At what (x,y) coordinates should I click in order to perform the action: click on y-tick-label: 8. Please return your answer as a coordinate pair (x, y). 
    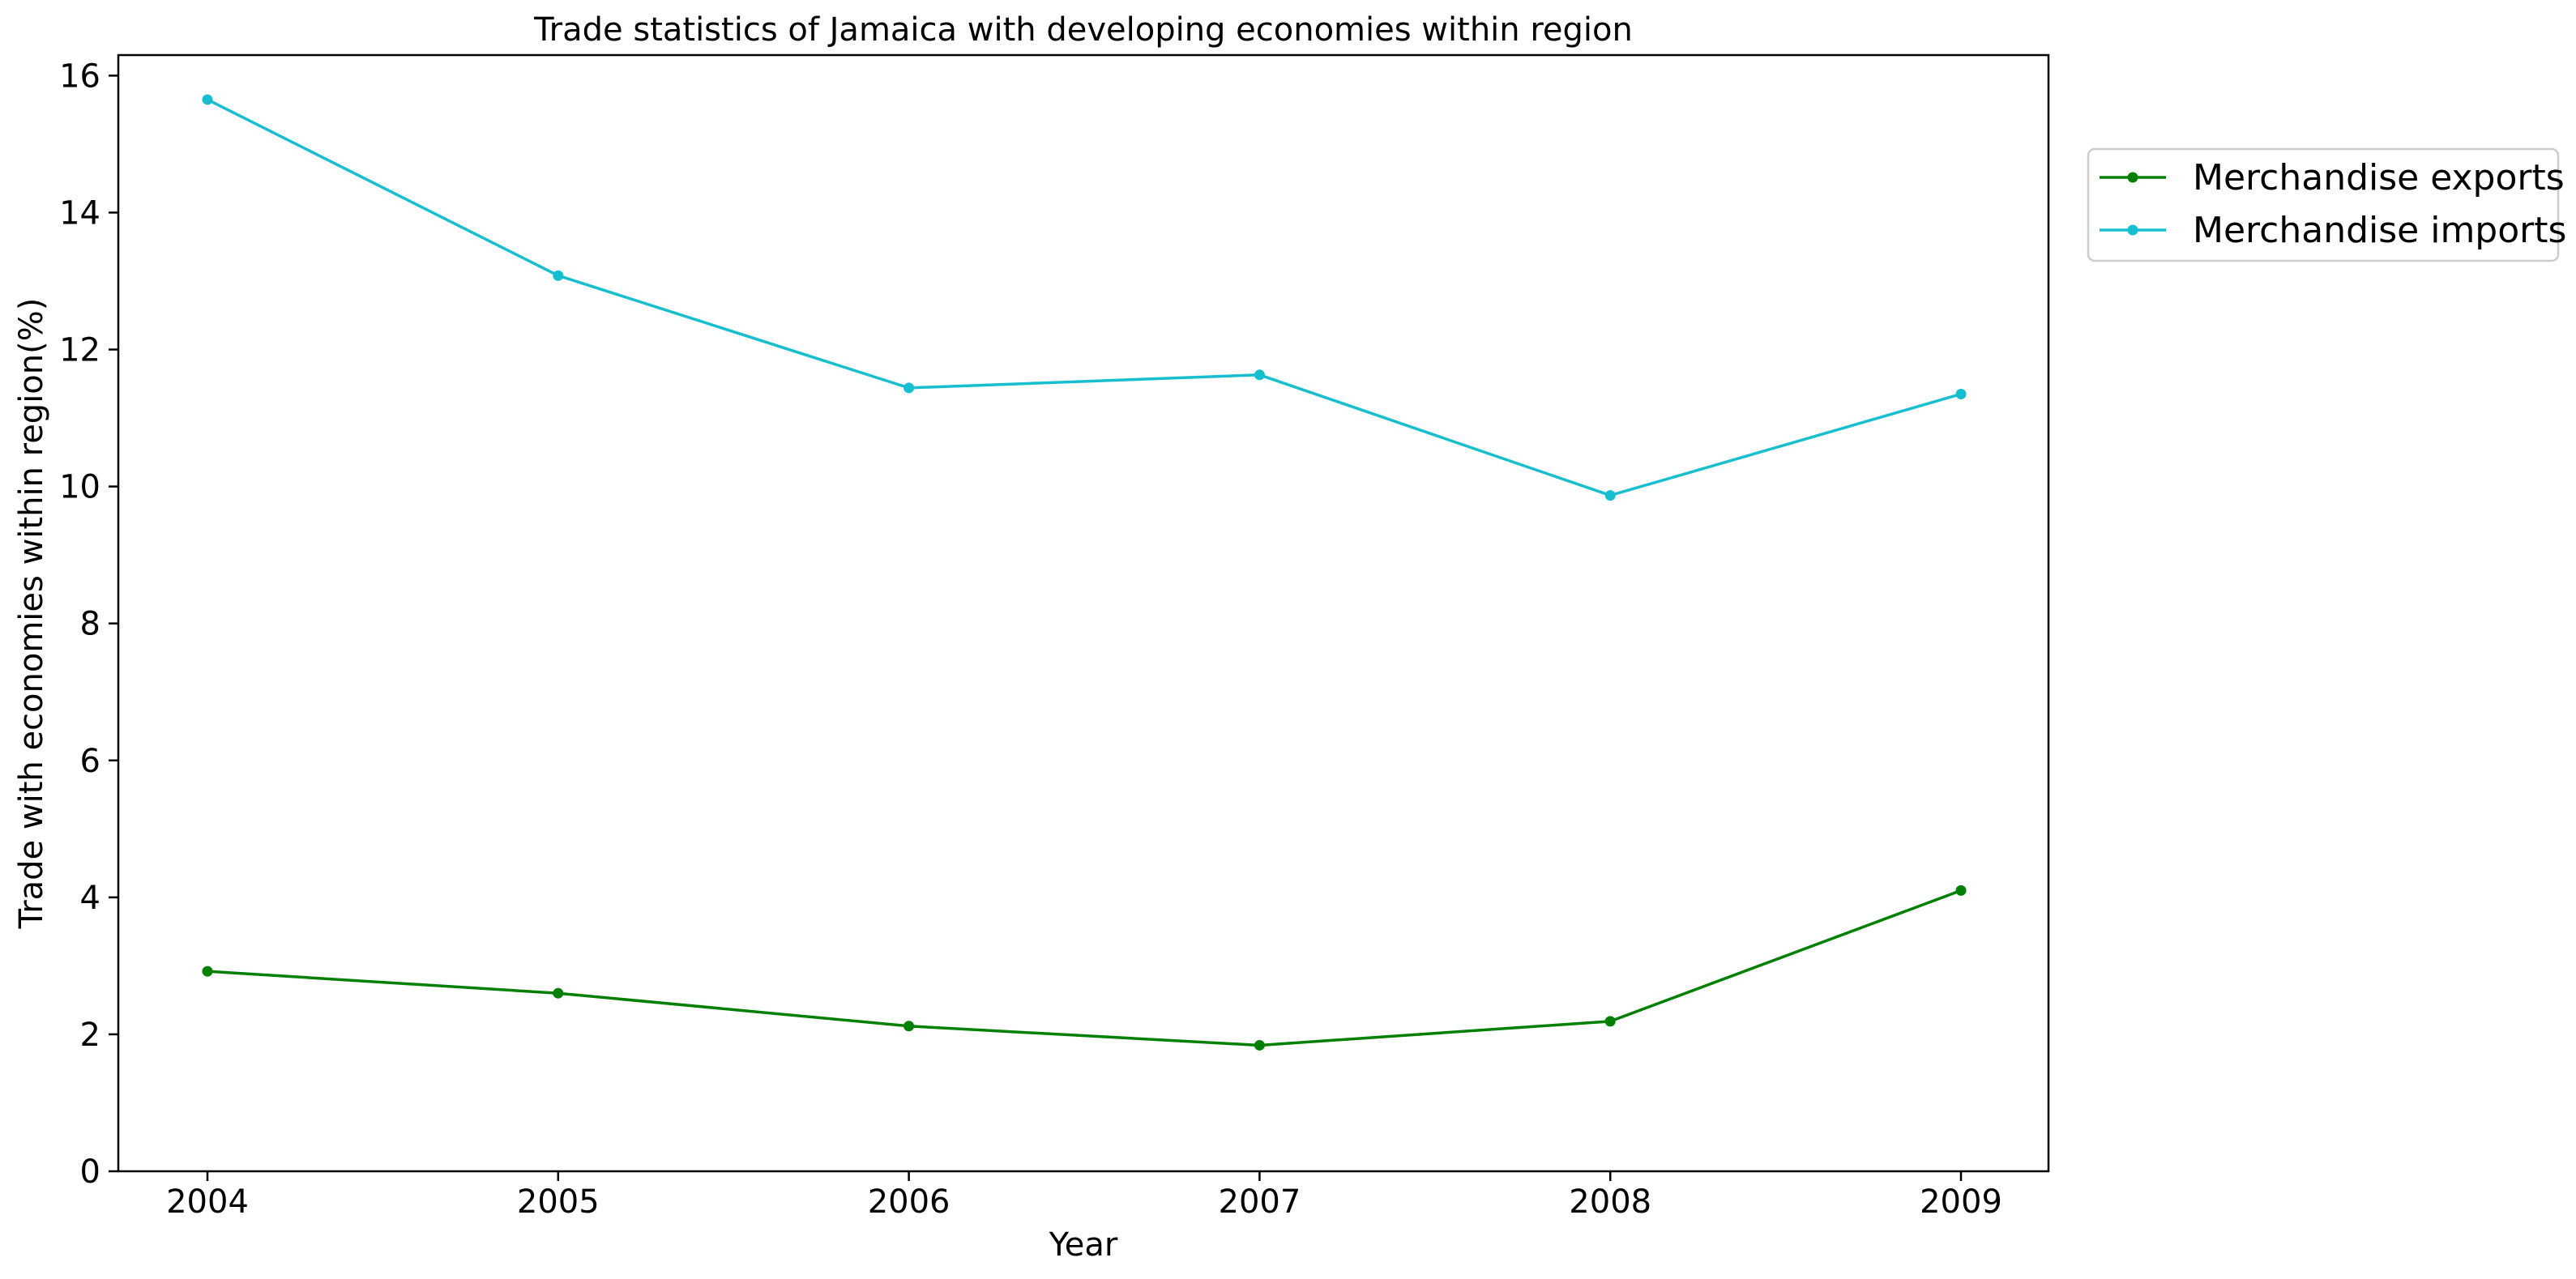
    Looking at the image, I should click on (90, 624).